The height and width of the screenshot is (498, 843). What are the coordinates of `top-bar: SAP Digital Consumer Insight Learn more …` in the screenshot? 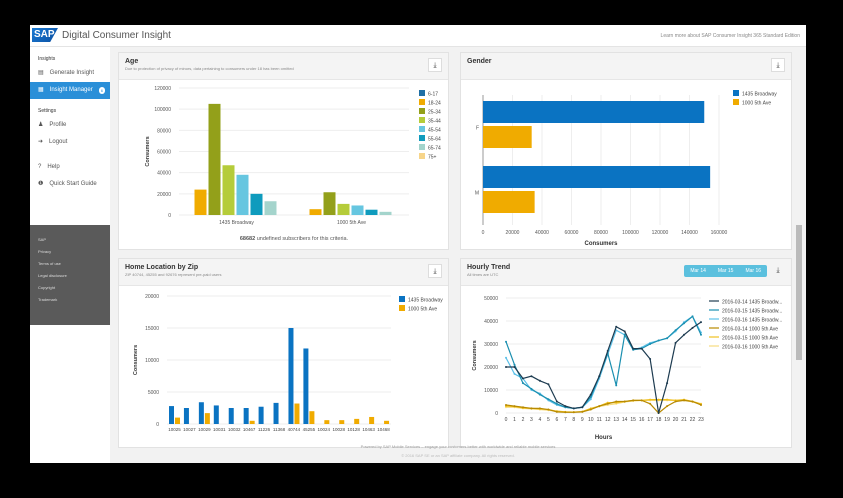 It's located at (418, 36).